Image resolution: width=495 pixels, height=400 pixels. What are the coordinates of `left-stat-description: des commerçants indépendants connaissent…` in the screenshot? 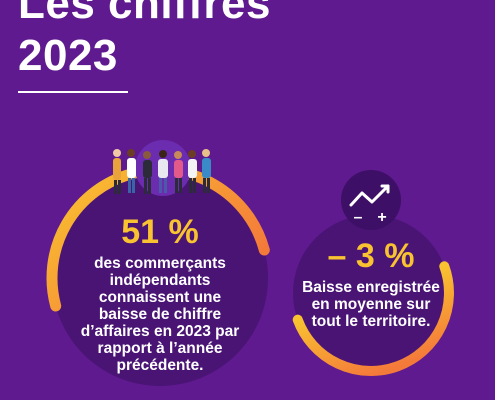 It's located at (160, 314).